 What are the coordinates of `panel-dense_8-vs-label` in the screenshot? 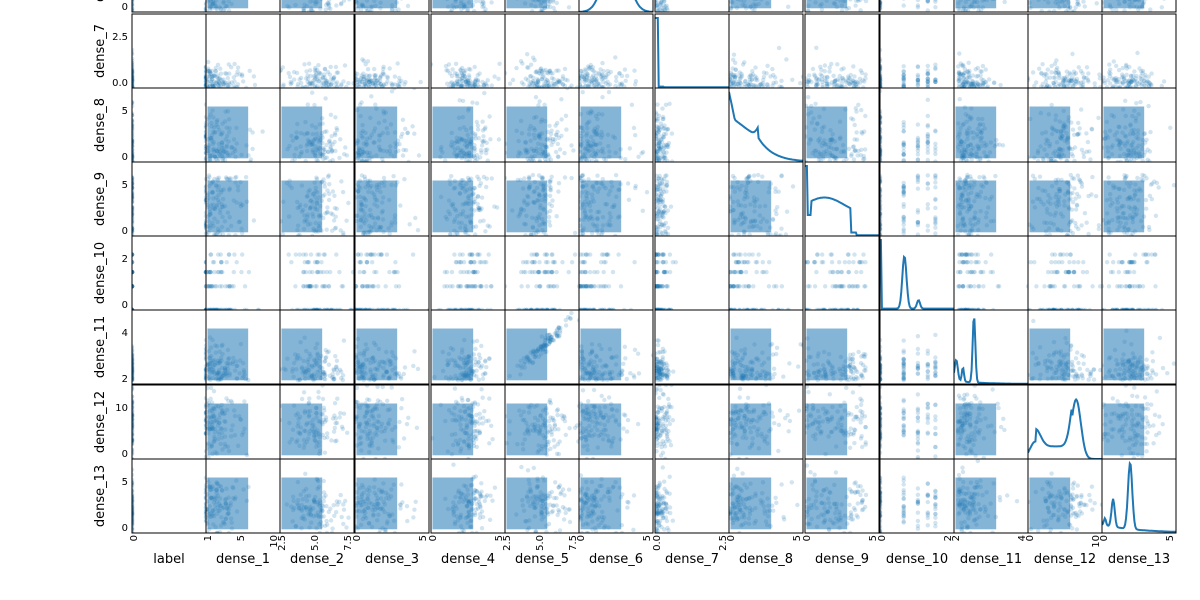 It's located at (169, 126).